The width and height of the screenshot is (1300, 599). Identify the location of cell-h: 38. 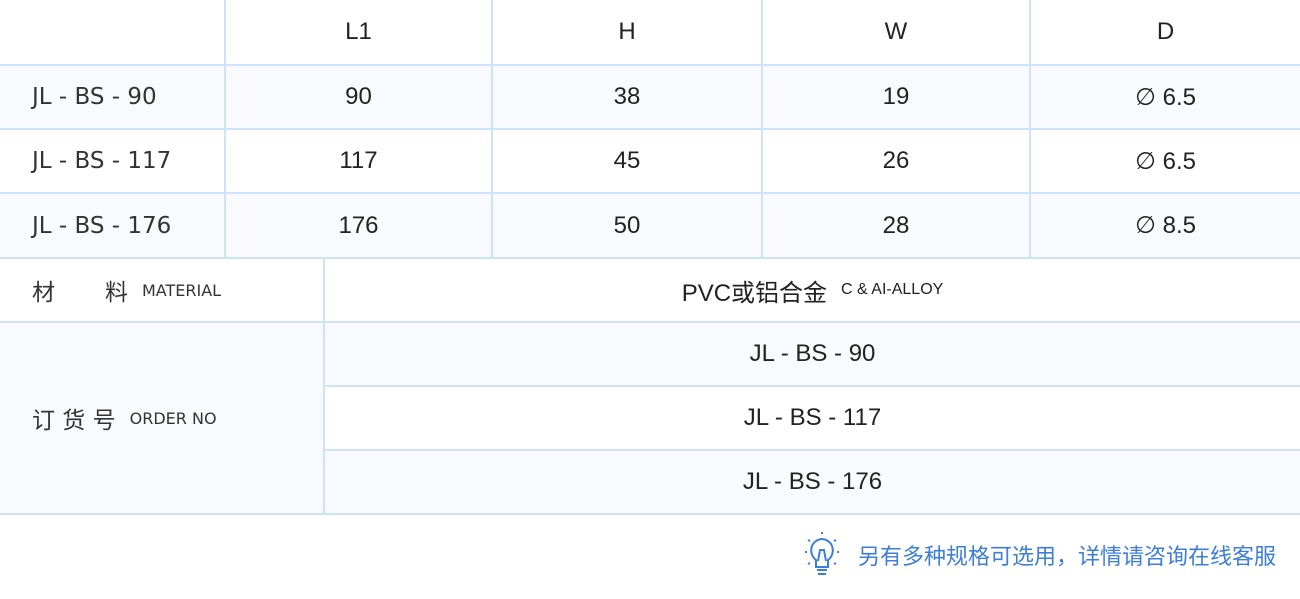
(628, 98).